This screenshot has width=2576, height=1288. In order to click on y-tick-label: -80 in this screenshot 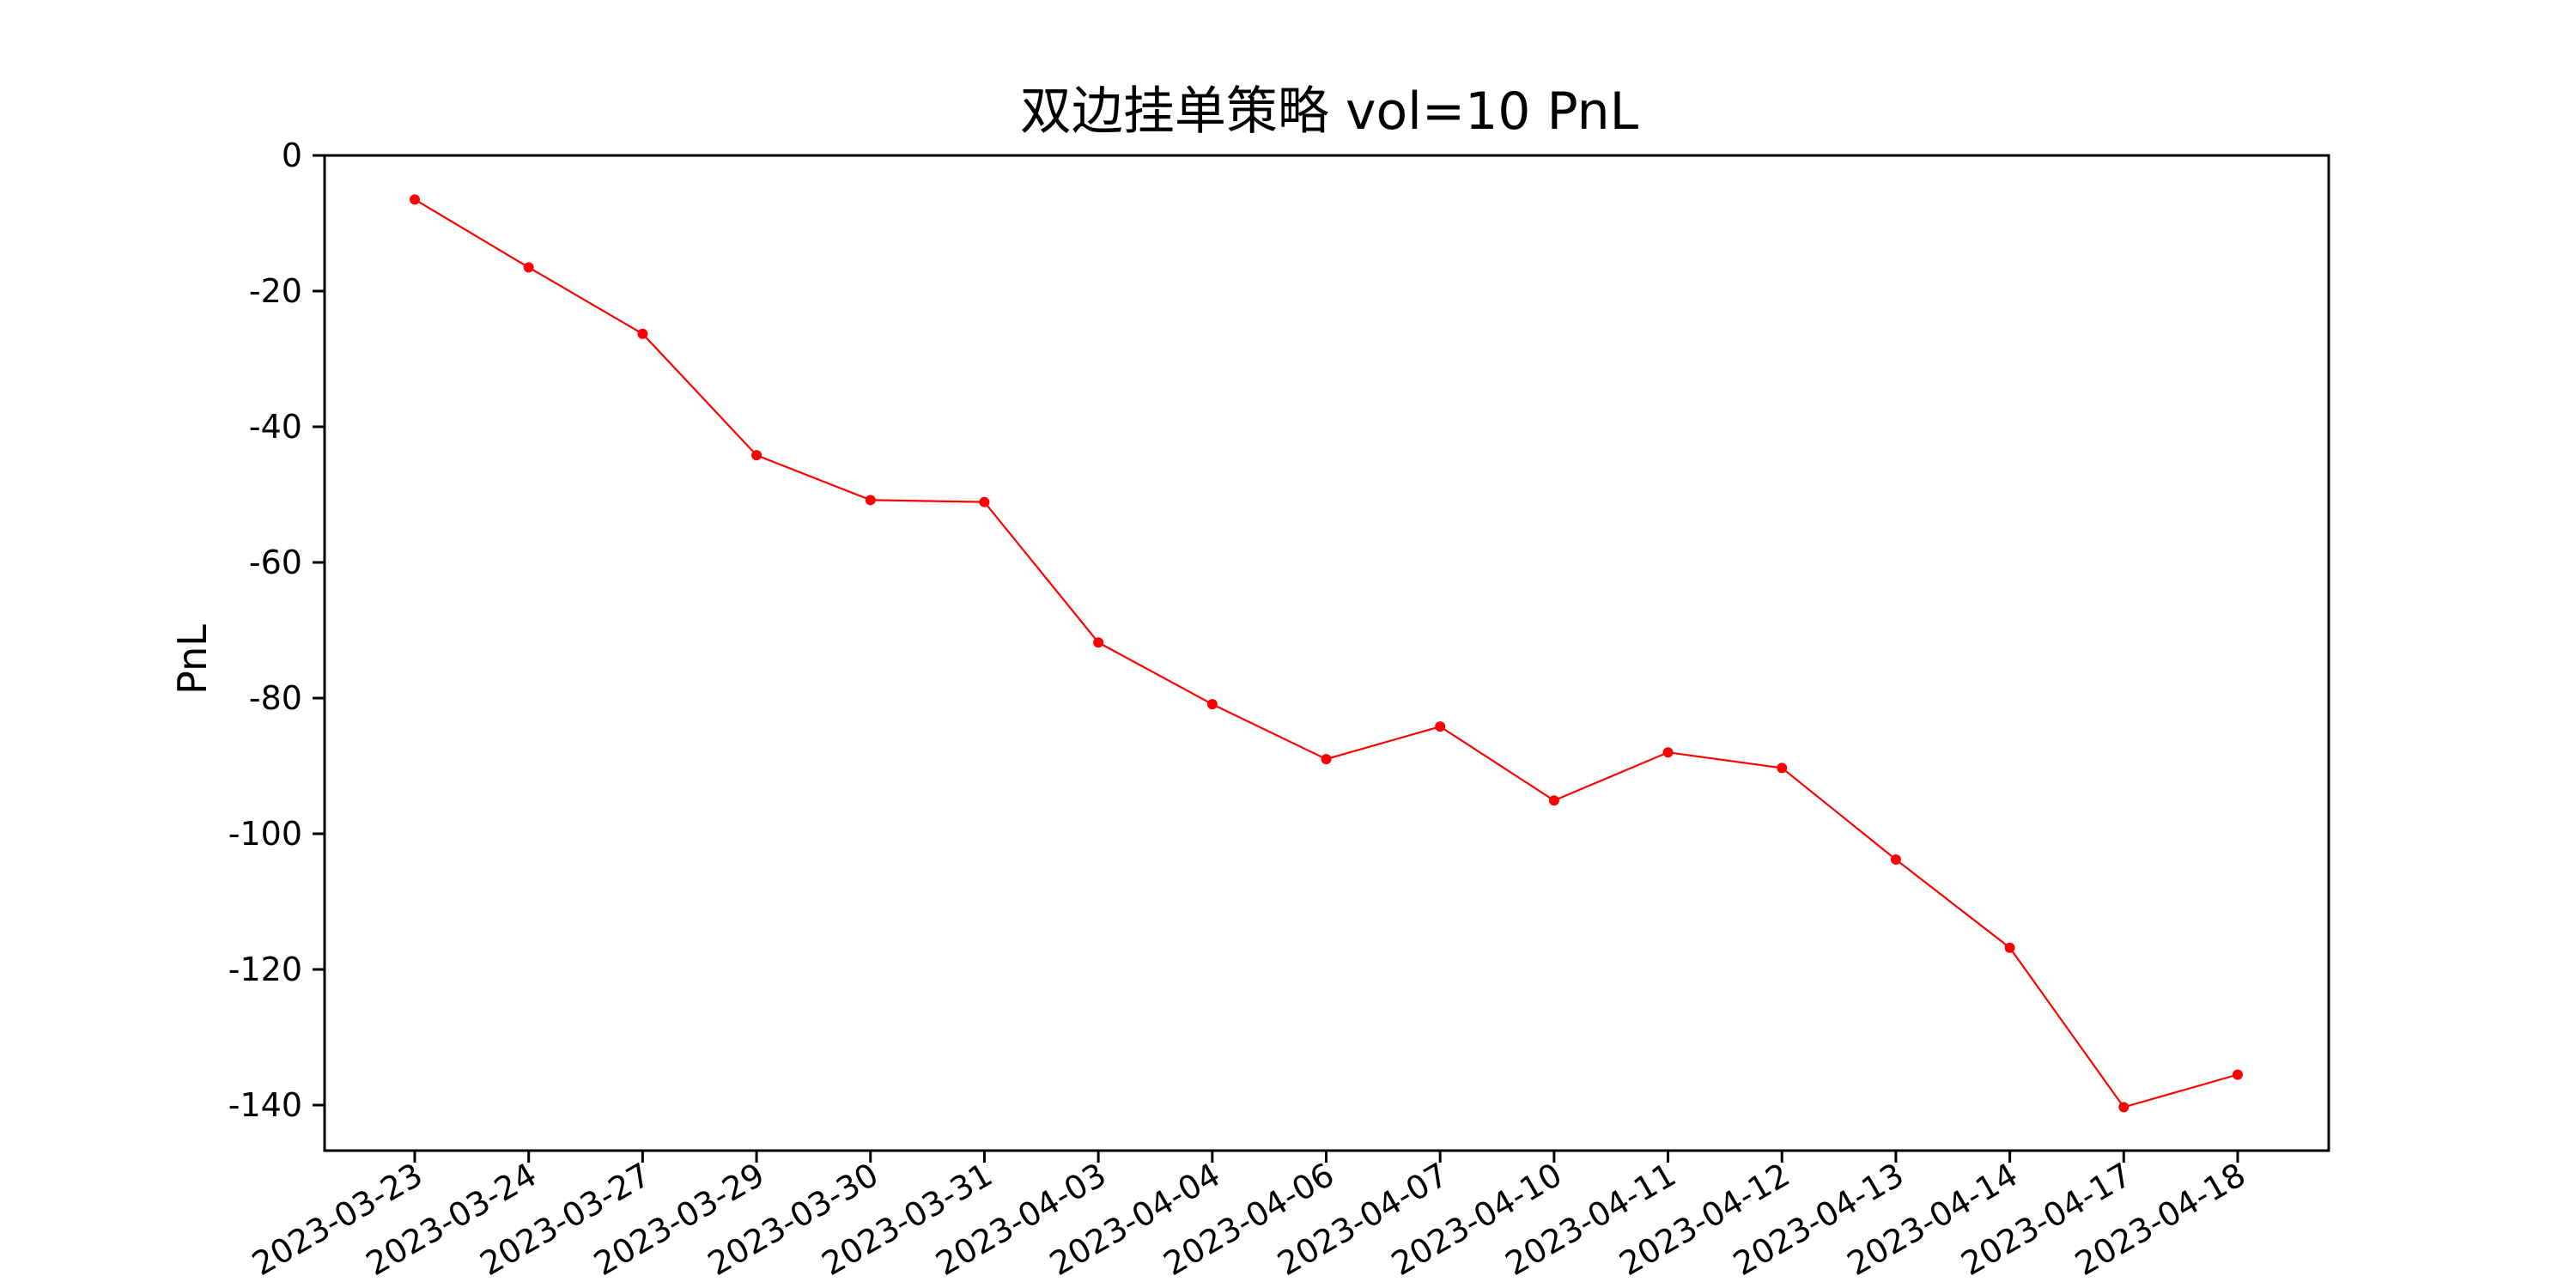, I will do `click(275, 698)`.